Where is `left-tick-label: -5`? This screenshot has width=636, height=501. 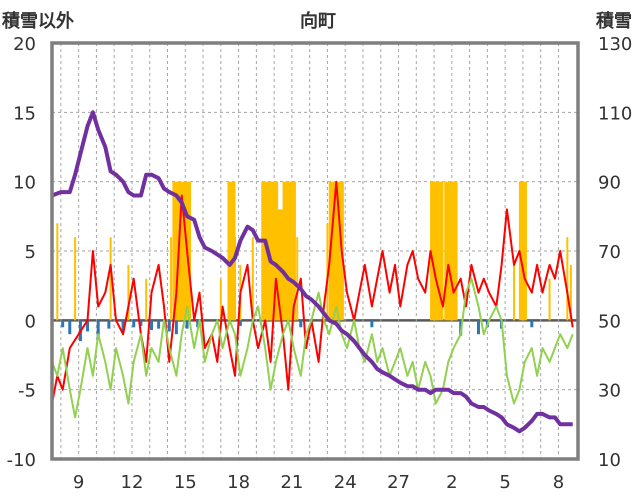
left-tick-label: -5 is located at coordinates (27, 391).